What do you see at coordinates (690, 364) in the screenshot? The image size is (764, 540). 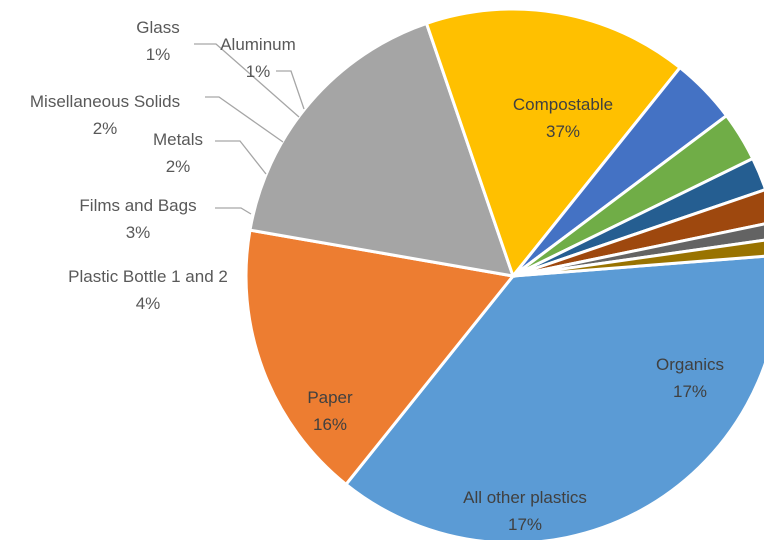 I see `slice-category-label: Organics` at bounding box center [690, 364].